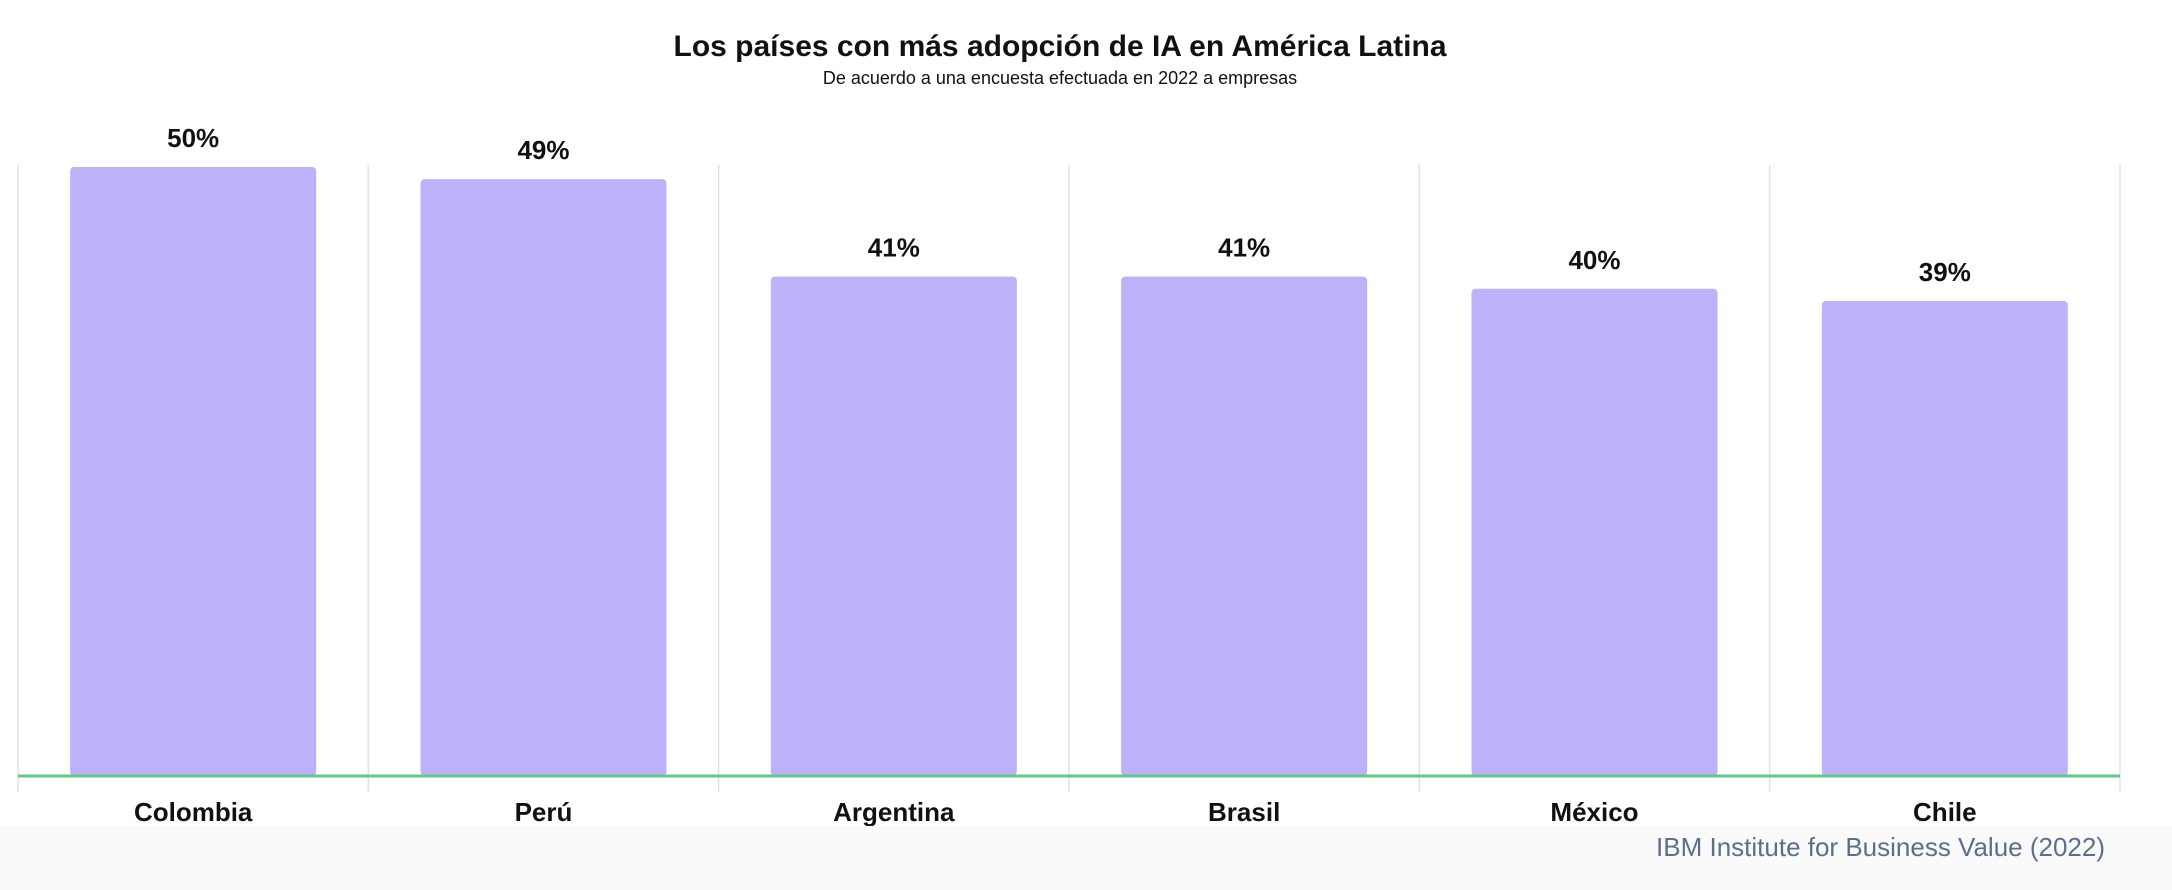 The image size is (2172, 890). Describe the element at coordinates (894, 811) in the screenshot. I see `category-label: Argentina` at that location.